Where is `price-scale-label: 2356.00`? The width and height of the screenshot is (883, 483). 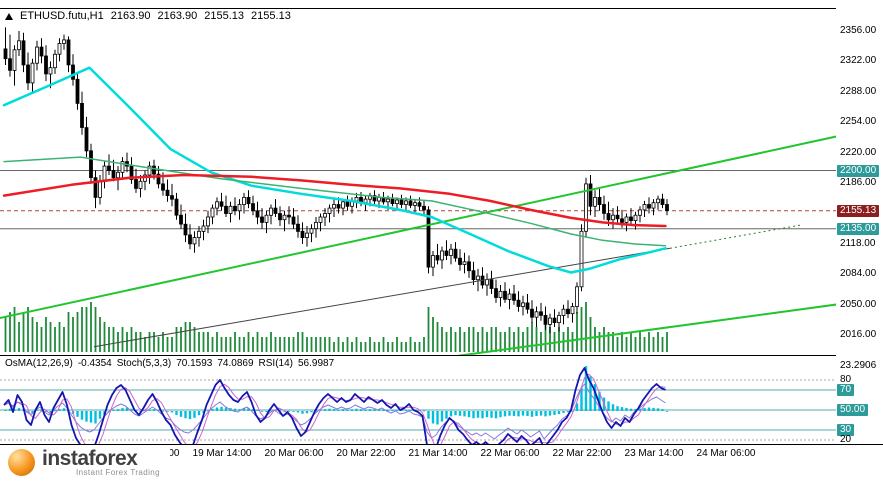
price-scale-label: 2356.00 is located at coordinates (858, 30).